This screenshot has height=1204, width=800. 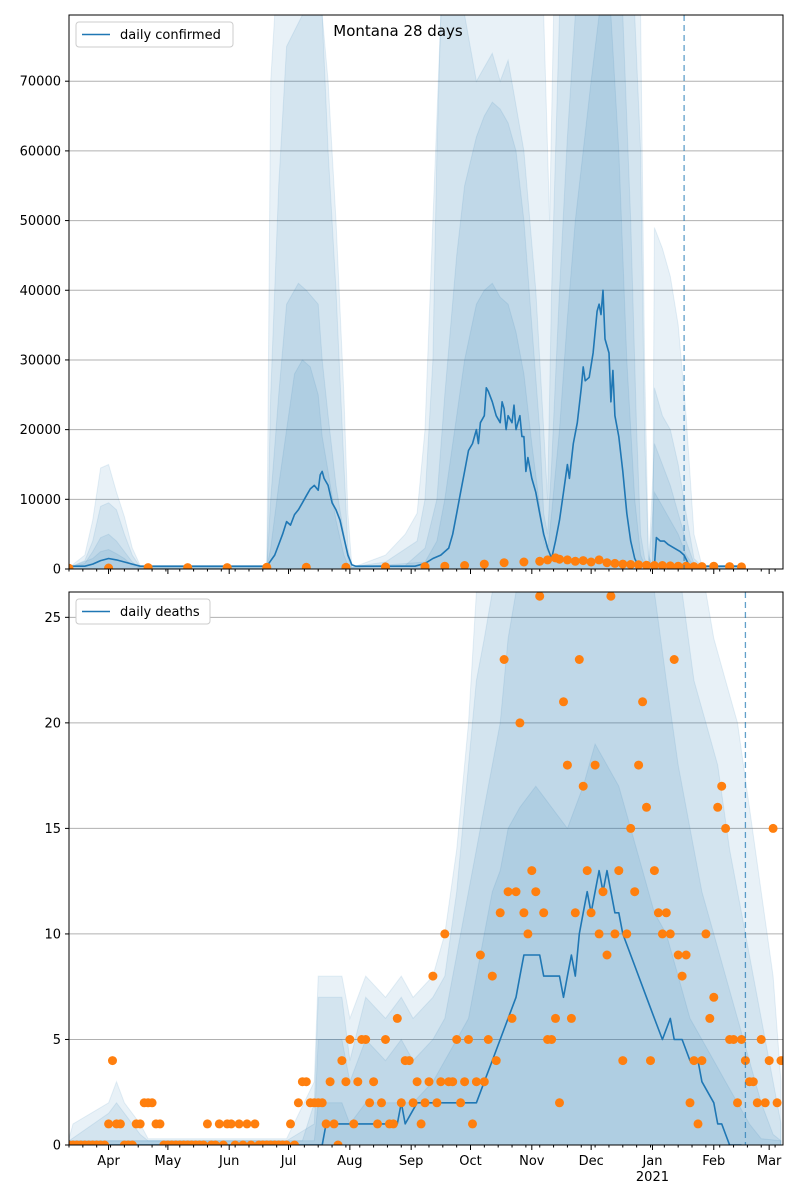 I want to click on x-tick-label: Mar, so click(x=769, y=1161).